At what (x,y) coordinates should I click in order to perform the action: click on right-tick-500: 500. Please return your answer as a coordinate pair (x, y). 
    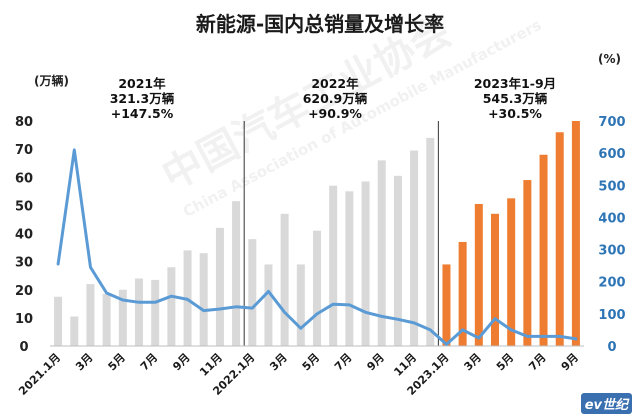
    Looking at the image, I should click on (611, 186).